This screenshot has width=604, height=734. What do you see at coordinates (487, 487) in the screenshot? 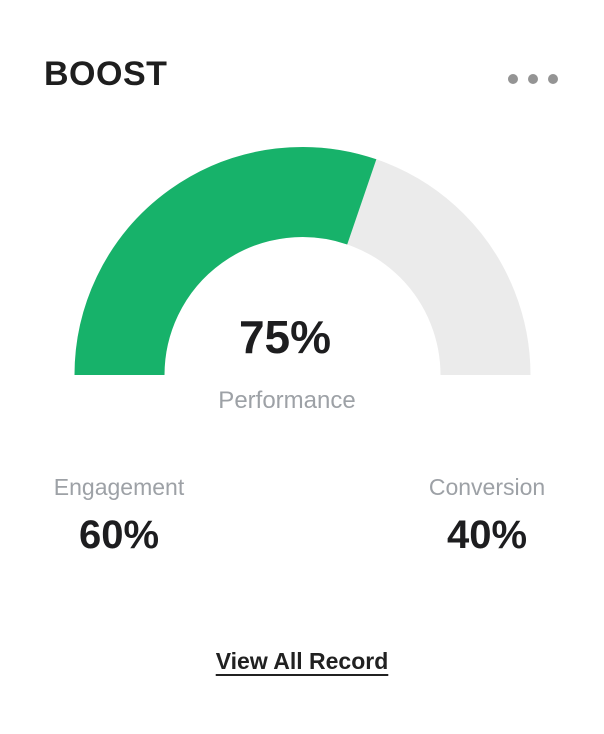
I see `stat-label: Conversion` at bounding box center [487, 487].